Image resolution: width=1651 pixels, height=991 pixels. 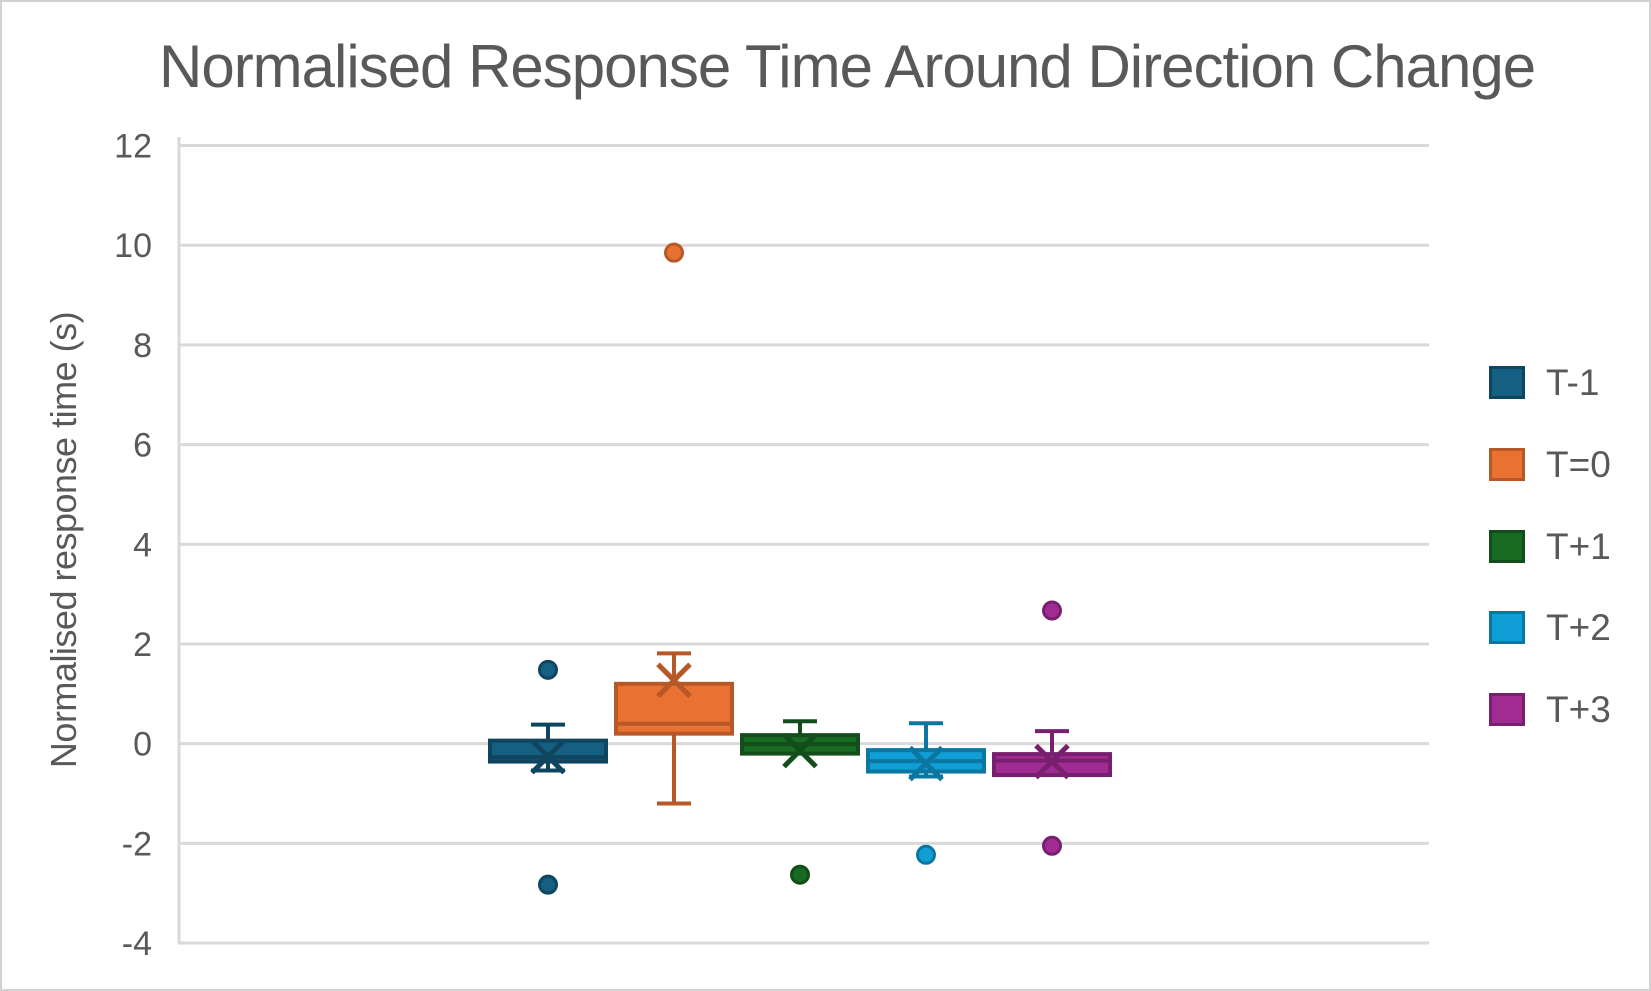 What do you see at coordinates (142, 545) in the screenshot?
I see `y-tick-label: 4` at bounding box center [142, 545].